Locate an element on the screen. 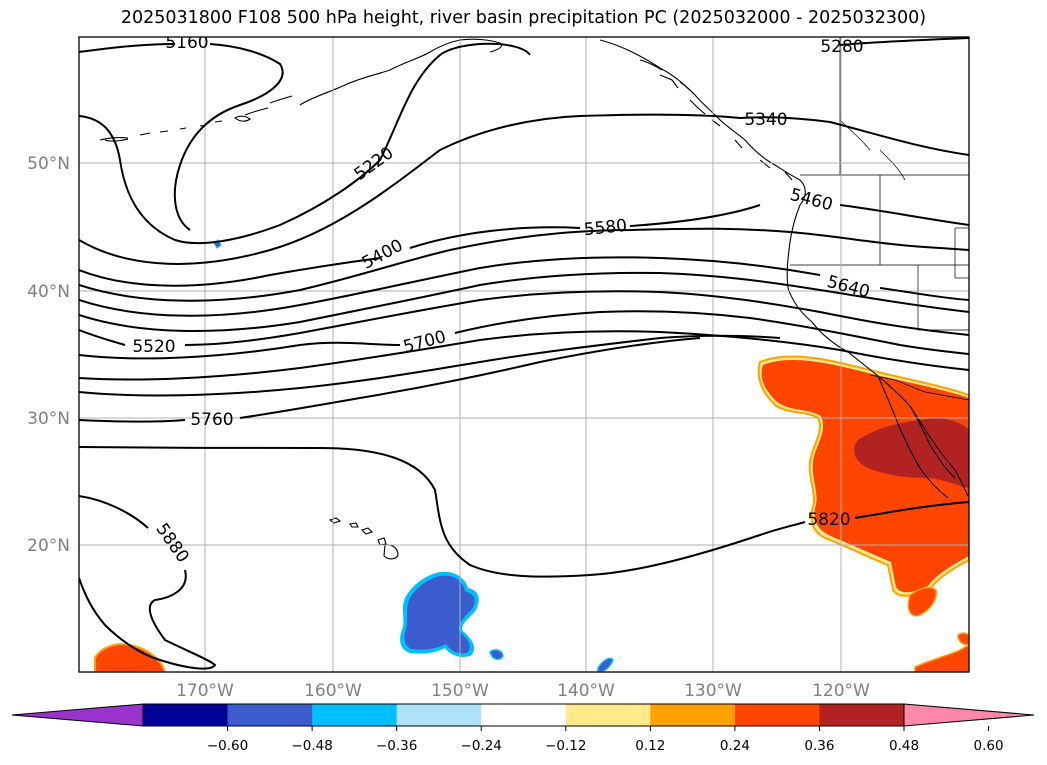 The image size is (1047, 765). lon-label-170w: 170°W is located at coordinates (205, 691).